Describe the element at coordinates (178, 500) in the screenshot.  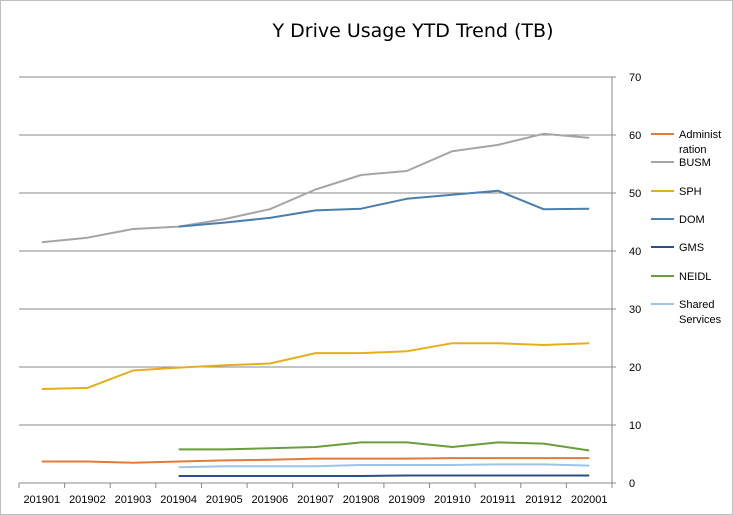
I see `x-tick-label: 201904` at that location.